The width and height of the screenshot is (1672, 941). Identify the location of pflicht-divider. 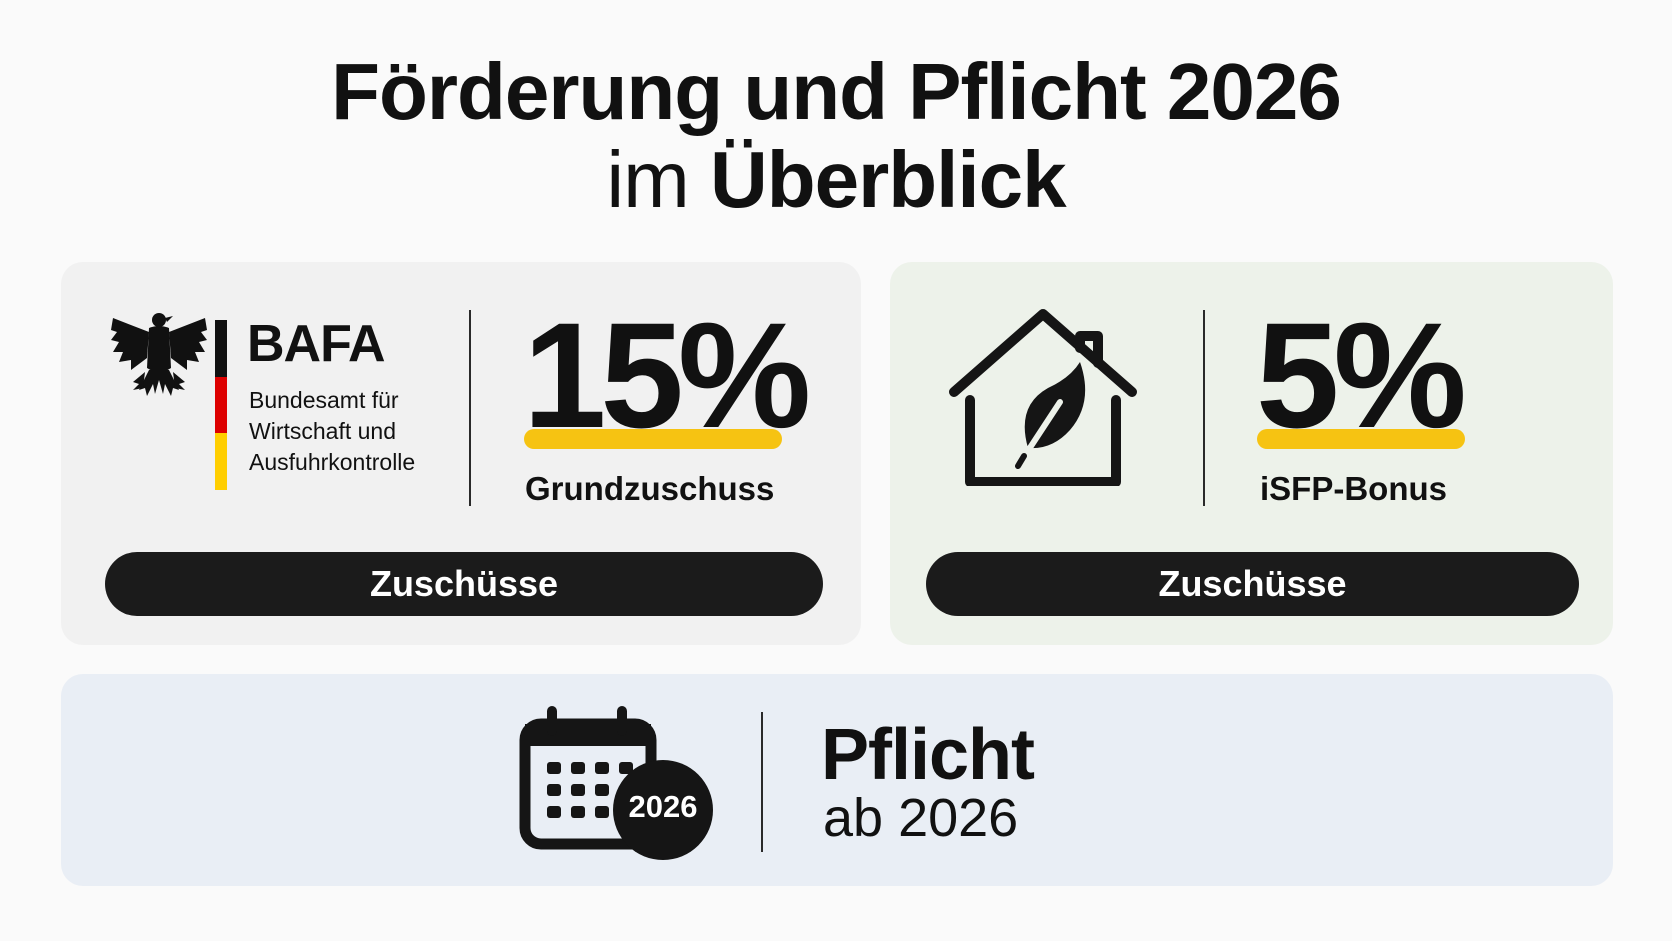
(762, 782).